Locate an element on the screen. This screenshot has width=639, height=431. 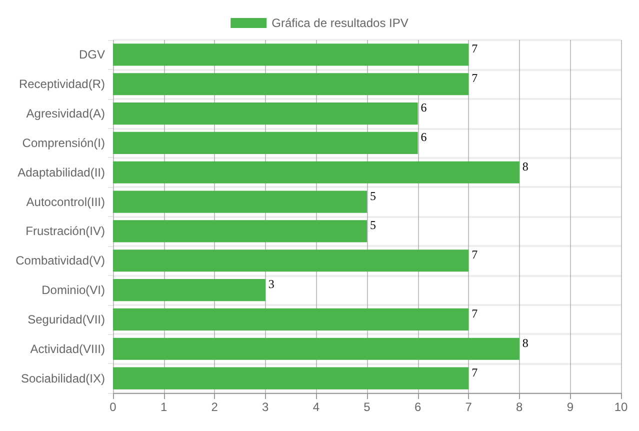
y-tick-label: Seguridad(VII) is located at coordinates (66, 319).